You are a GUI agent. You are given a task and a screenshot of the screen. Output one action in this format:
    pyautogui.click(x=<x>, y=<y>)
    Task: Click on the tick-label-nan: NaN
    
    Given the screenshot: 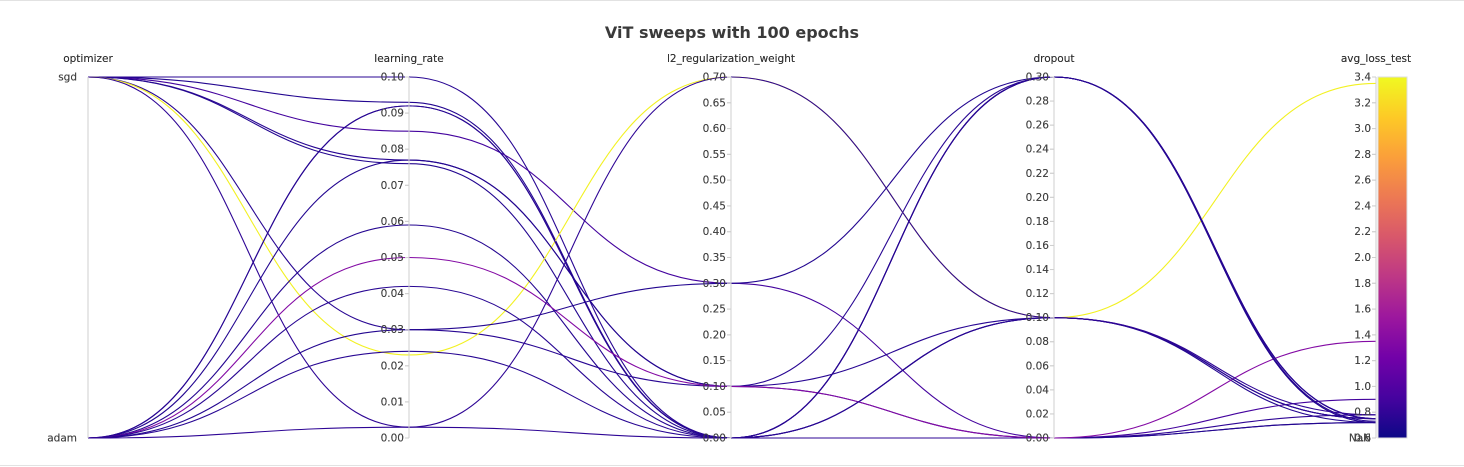 What is the action you would take?
    pyautogui.click(x=1360, y=439)
    